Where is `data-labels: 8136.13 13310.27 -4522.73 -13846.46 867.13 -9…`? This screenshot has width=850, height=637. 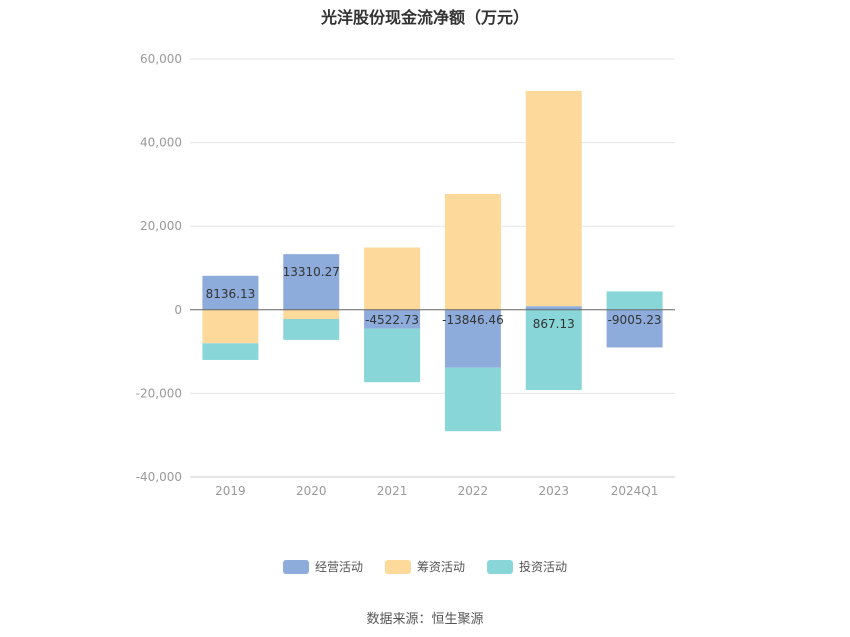 data-labels: 8136.13 13310.27 -4522.73 -13846.46 867.13 -9… is located at coordinates (434, 298).